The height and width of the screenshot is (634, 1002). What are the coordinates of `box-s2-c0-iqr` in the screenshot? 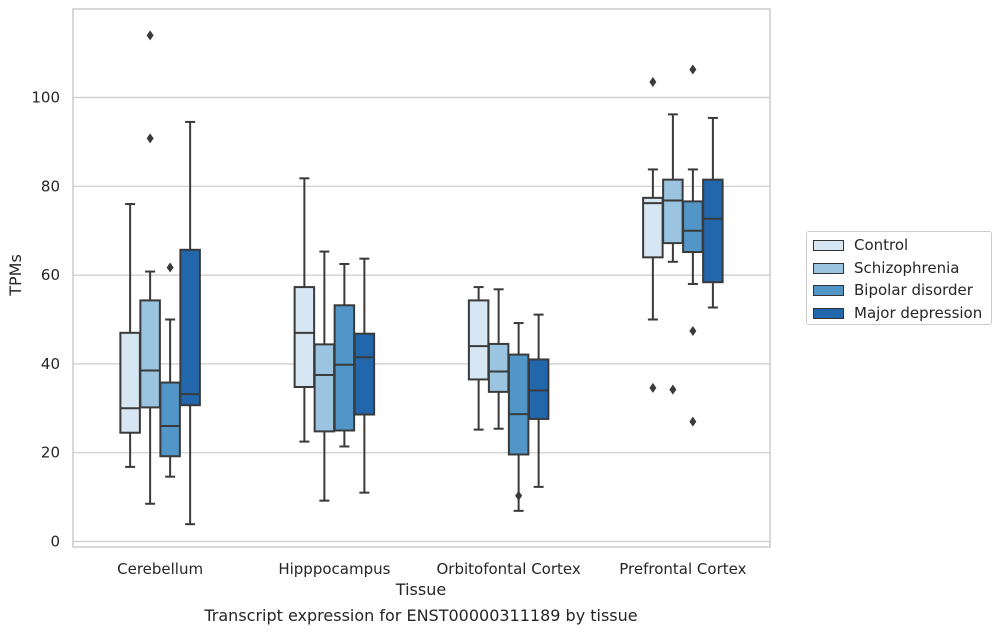 It's located at (170, 419).